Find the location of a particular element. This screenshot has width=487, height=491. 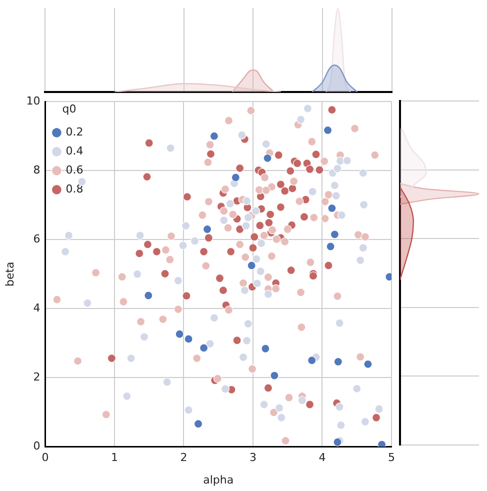

legend-title: q0 is located at coordinates (69, 109).